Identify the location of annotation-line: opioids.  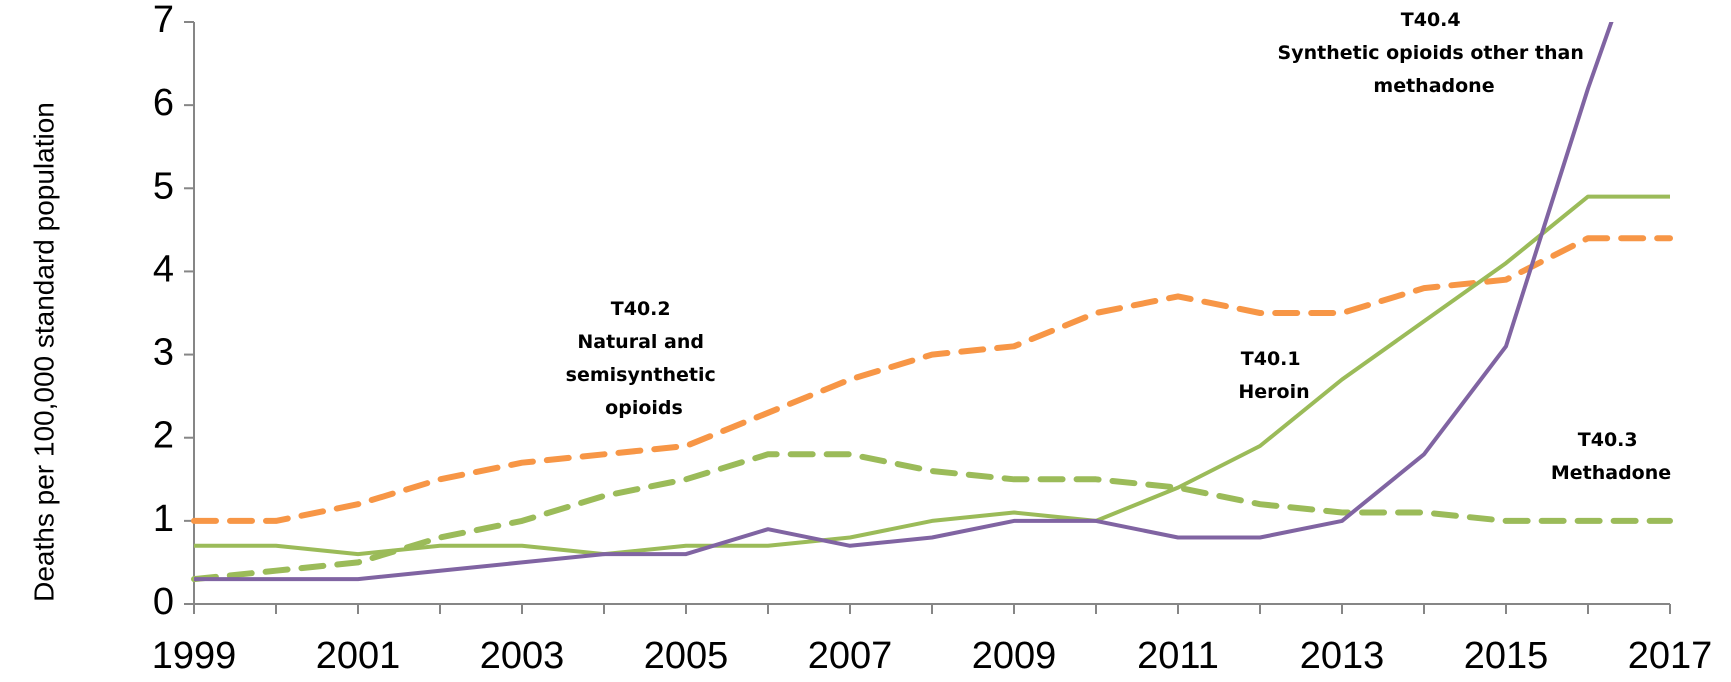
(644, 408).